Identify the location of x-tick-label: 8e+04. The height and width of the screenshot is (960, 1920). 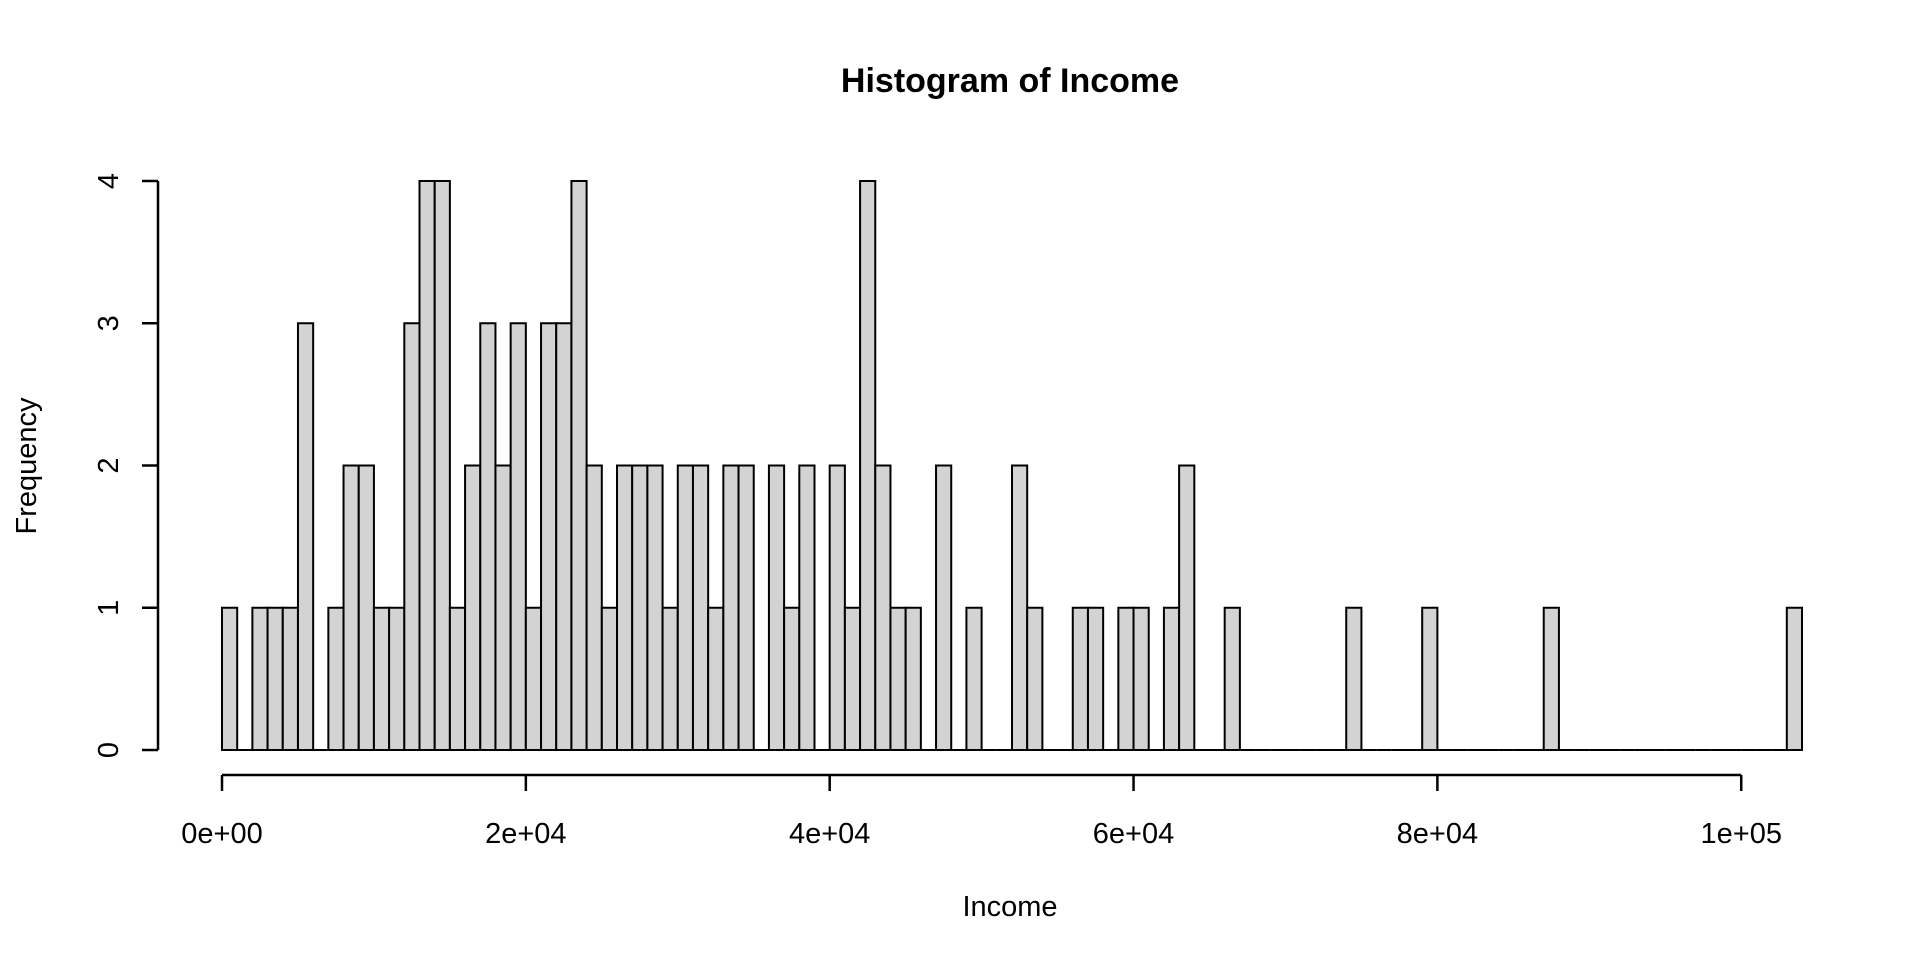
(1437, 834).